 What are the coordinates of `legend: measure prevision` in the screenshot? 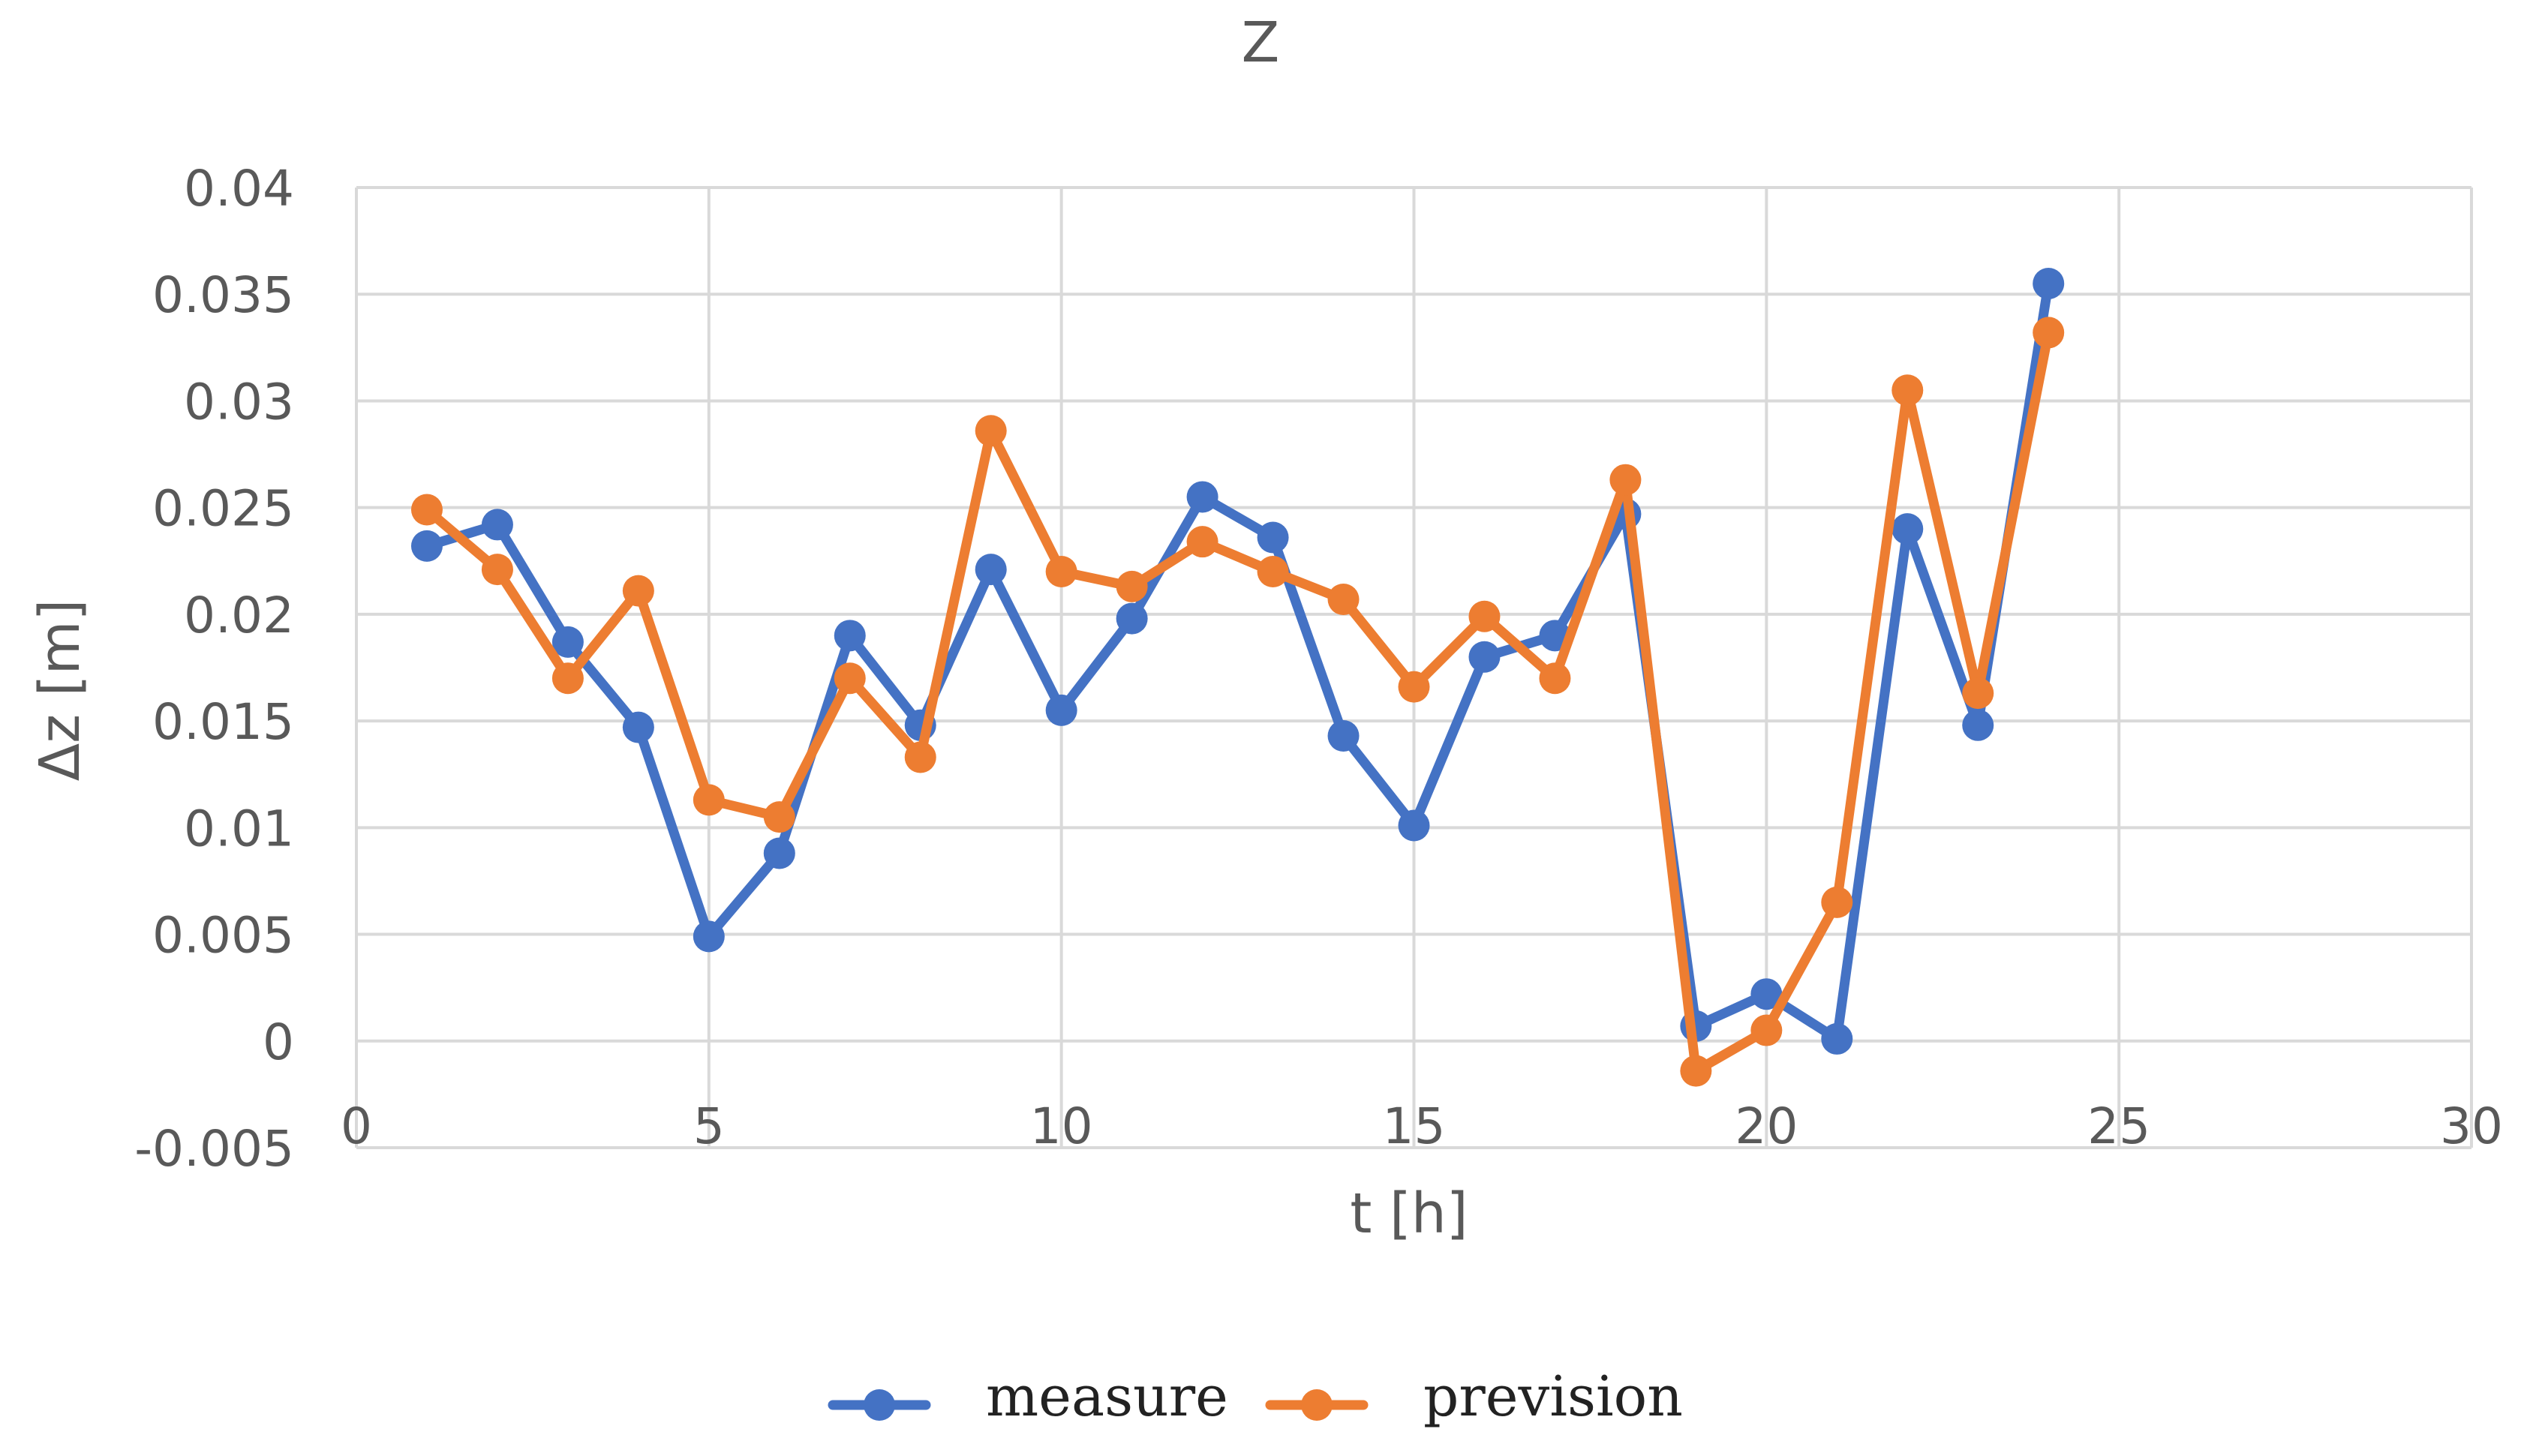 It's located at (1255, 1396).